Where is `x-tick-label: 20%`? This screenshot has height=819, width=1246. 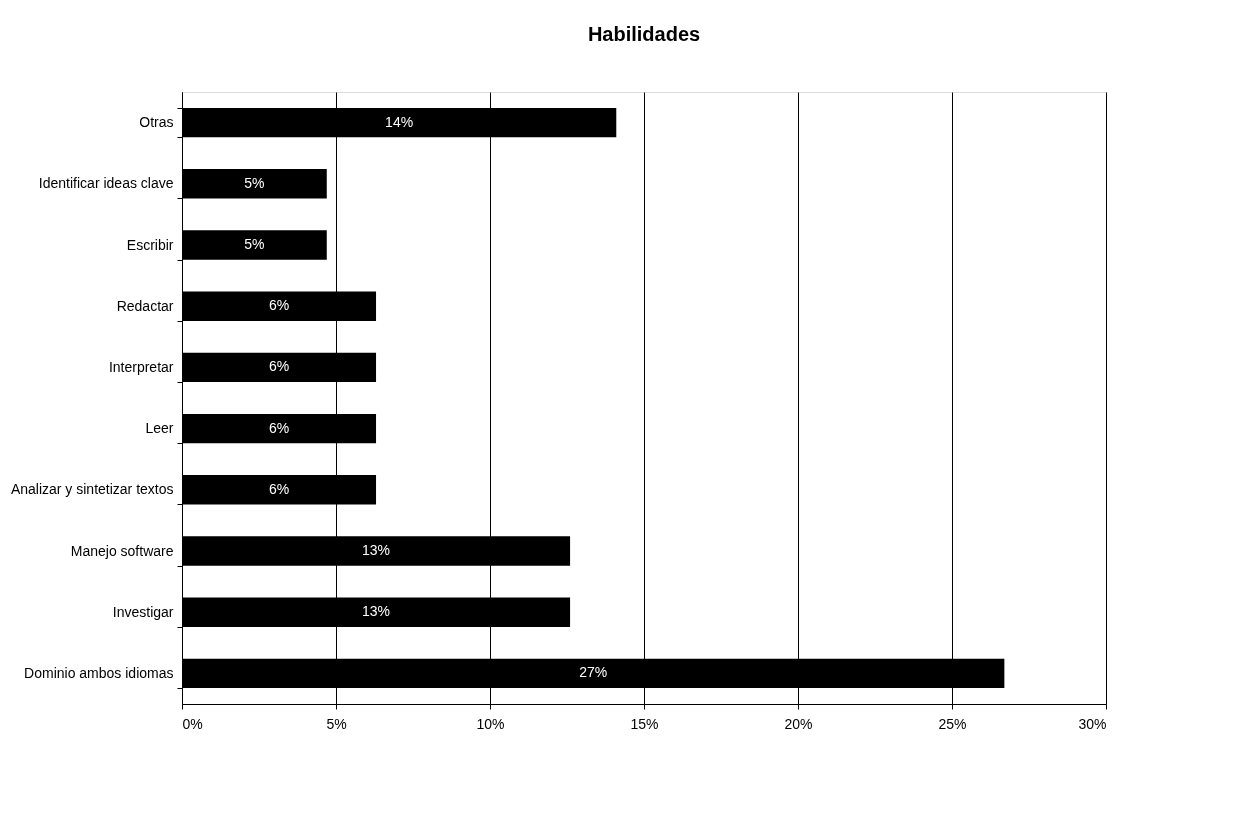
x-tick-label: 20% is located at coordinates (798, 723).